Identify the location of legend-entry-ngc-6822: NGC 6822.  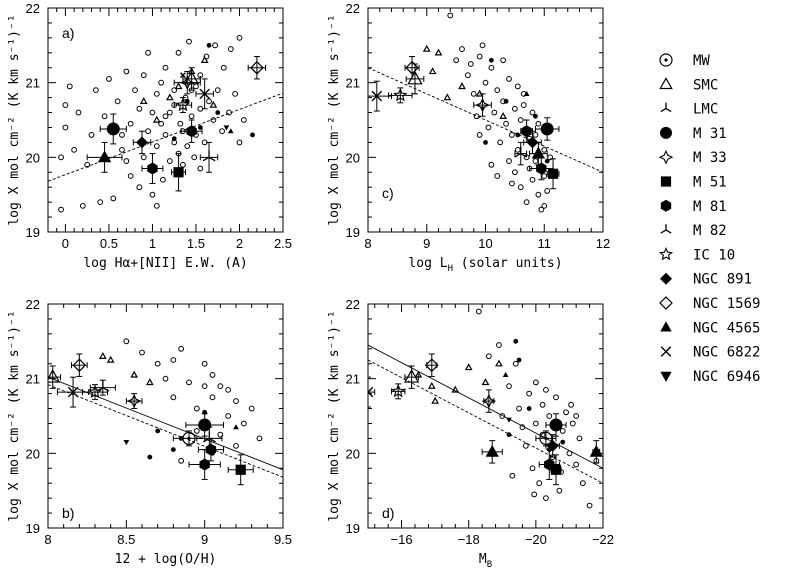
(710, 353).